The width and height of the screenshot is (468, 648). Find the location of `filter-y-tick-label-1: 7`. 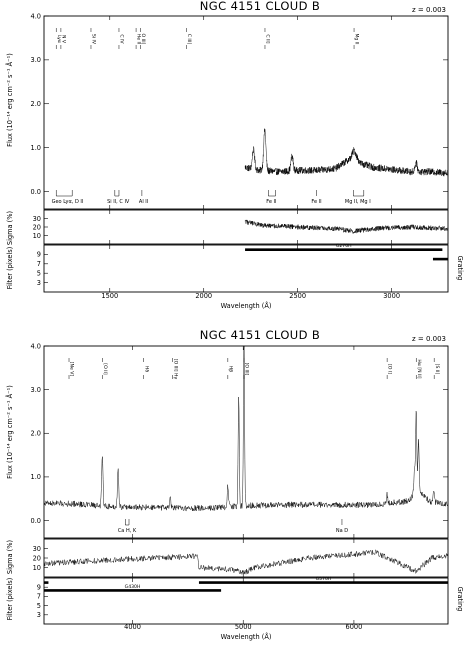

filter-y-tick-label-1: 7 is located at coordinates (39, 597).